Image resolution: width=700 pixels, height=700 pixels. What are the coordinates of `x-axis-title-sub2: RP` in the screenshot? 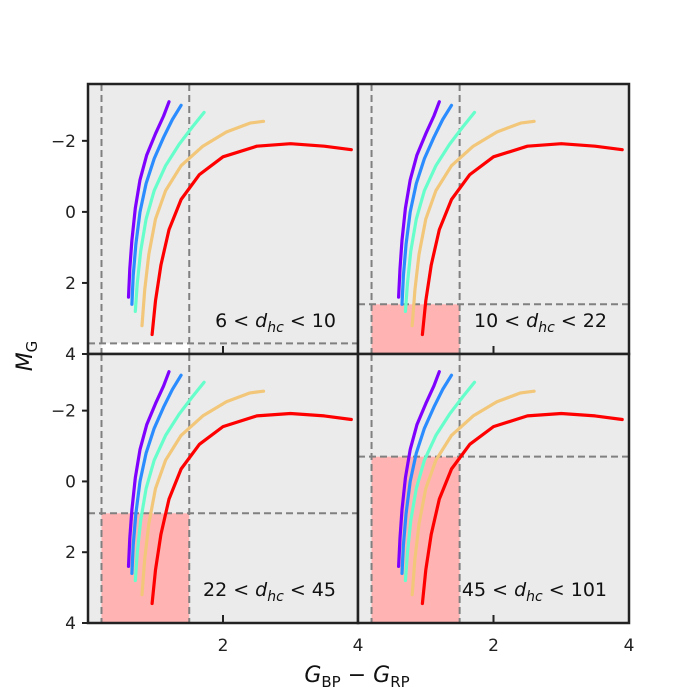 It's located at (399, 682).